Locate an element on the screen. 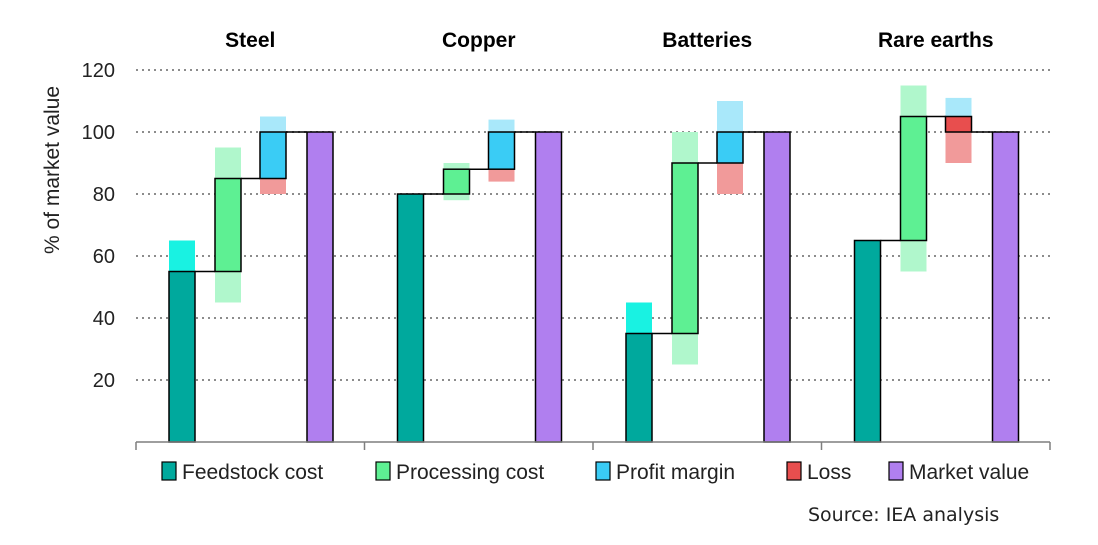  y-axis-ticks: 20 40 60 80 100 120 is located at coordinates (98, 226).